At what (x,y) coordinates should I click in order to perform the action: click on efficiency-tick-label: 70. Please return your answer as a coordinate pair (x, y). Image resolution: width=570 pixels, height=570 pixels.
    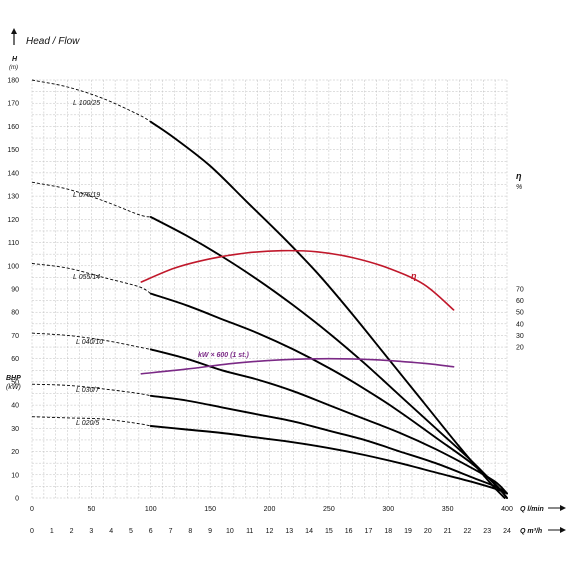
    Looking at the image, I should click on (520, 290).